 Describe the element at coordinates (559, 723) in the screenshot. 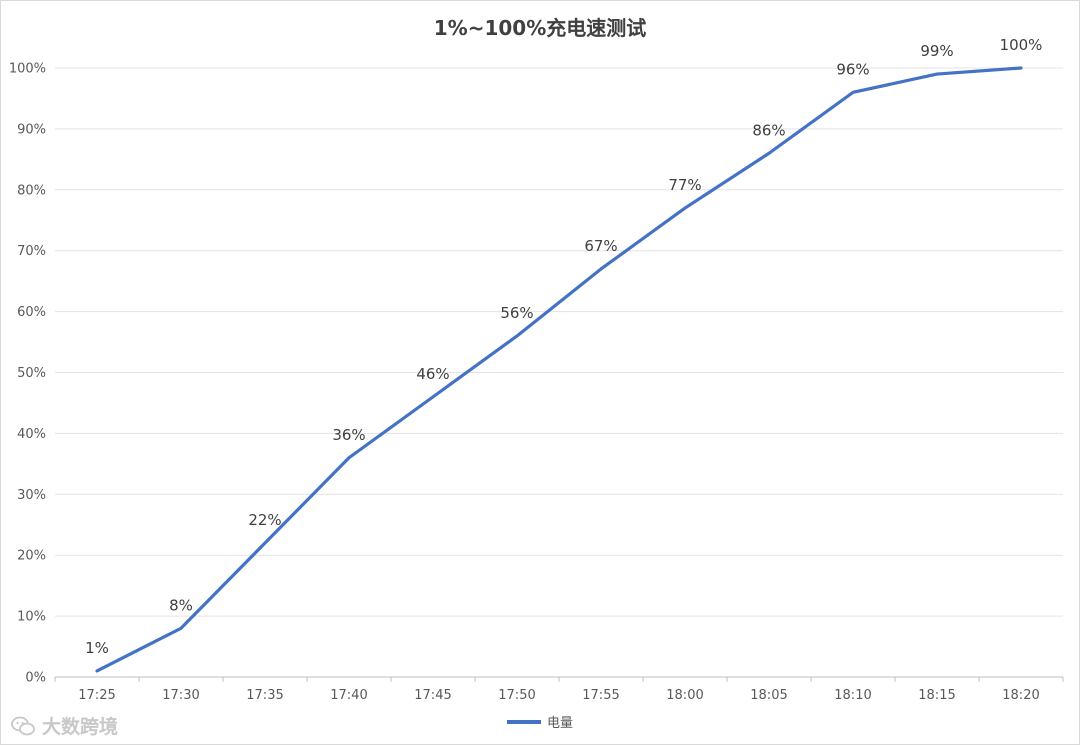

I see `legend-label: 电量` at that location.